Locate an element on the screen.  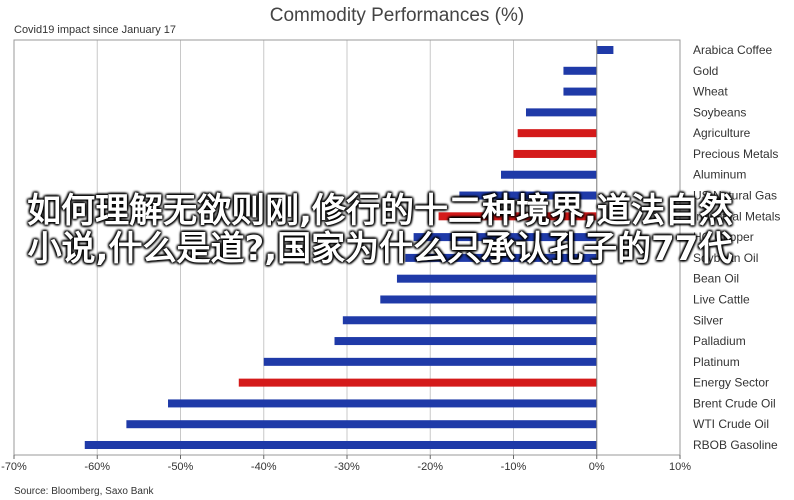
tick-label-x: 0% is located at coordinates (597, 467).